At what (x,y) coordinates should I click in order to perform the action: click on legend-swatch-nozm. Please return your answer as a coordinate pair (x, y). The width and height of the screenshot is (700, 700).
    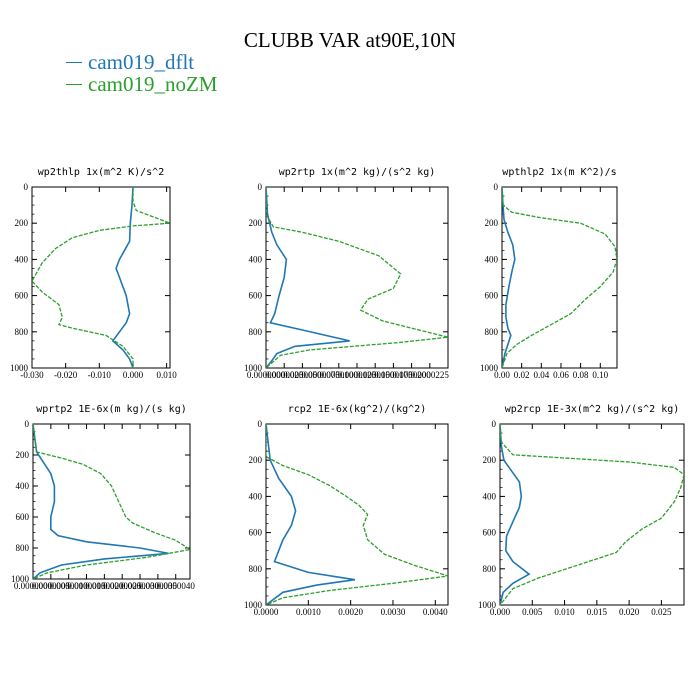
    Looking at the image, I should click on (74, 84).